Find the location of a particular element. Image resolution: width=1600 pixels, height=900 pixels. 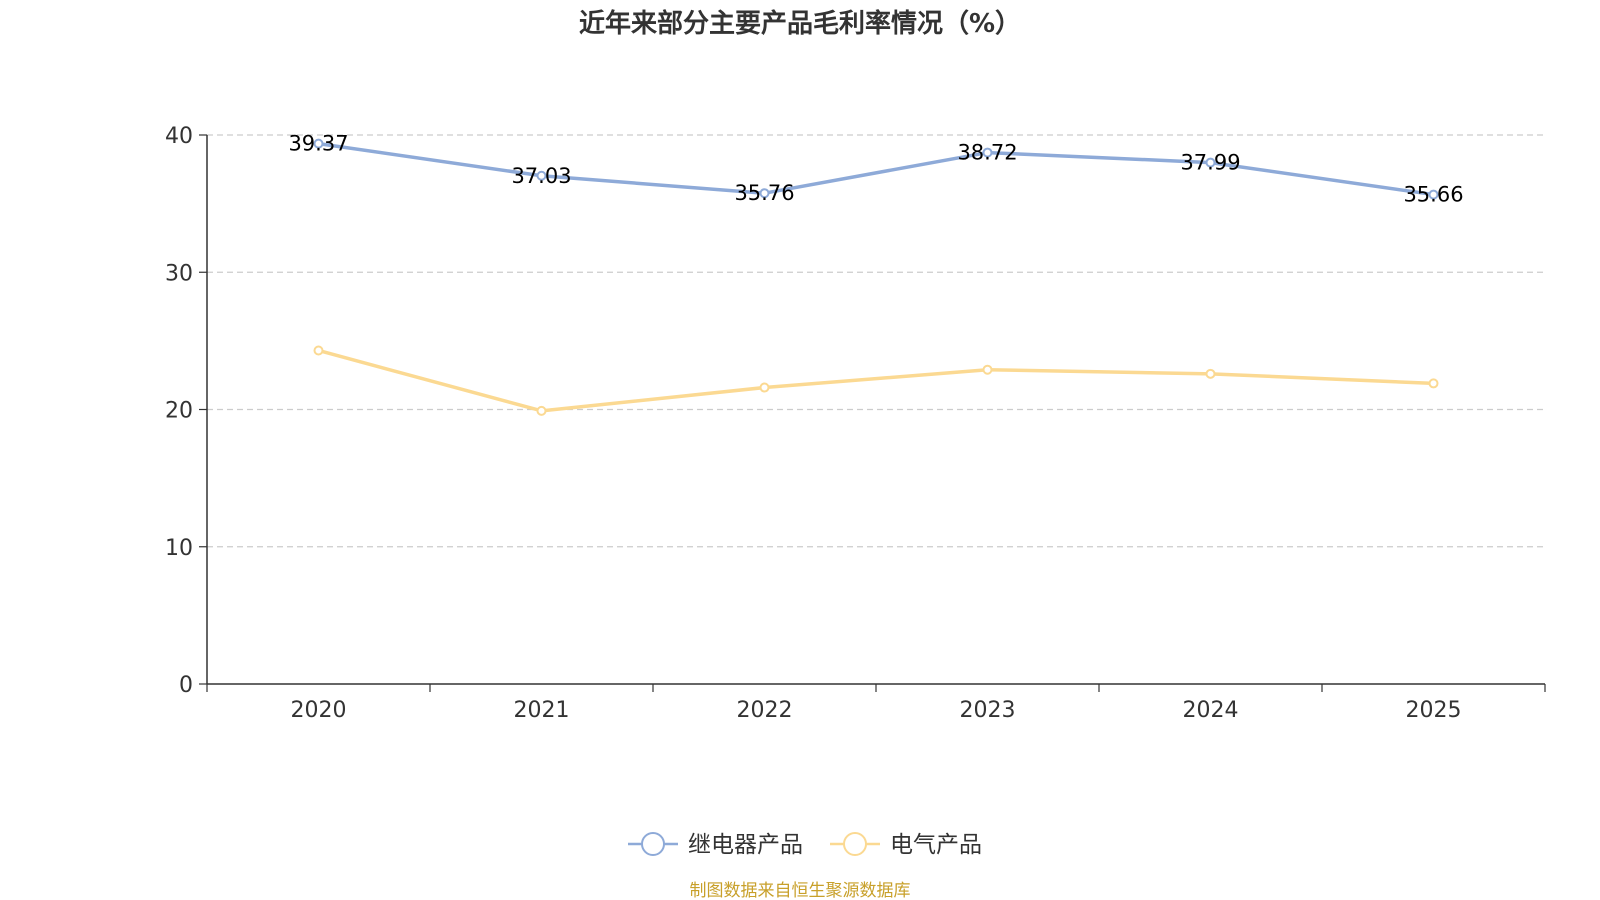

data-label: 39.37 is located at coordinates (318, 144).